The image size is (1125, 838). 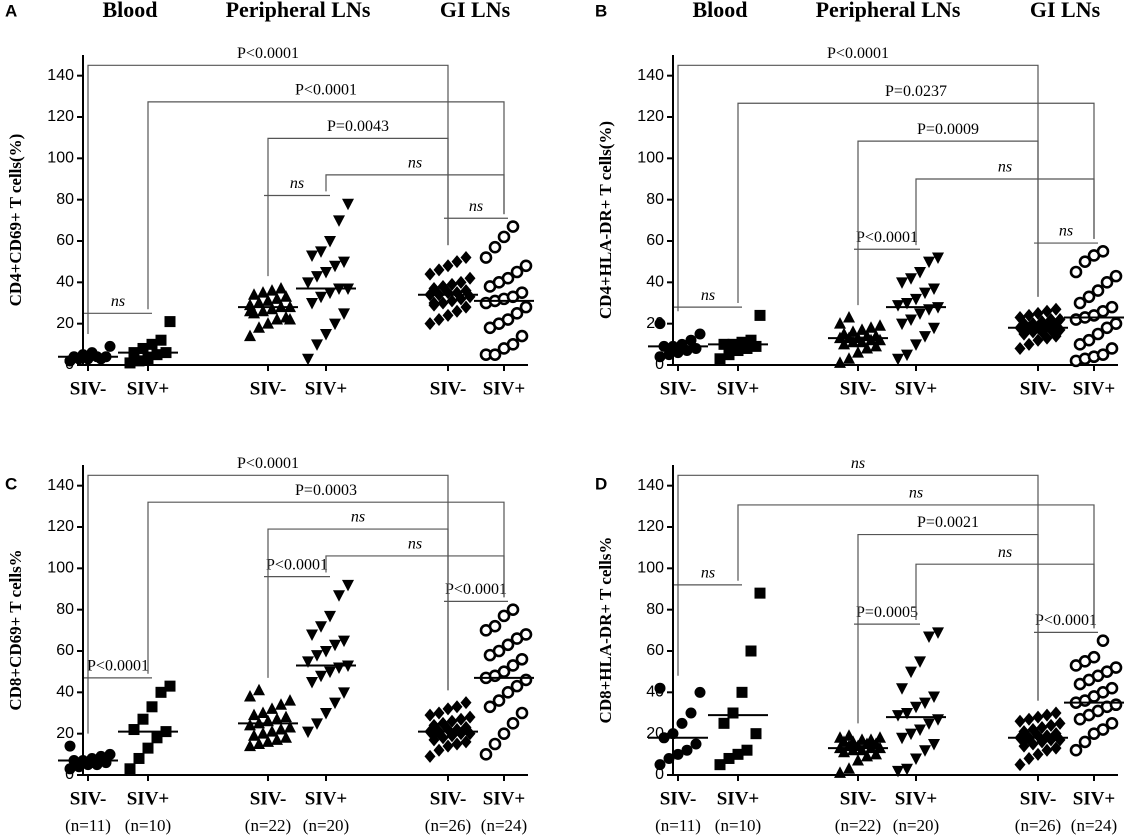 I want to click on p-label: P=0.0009, so click(x=948, y=129).